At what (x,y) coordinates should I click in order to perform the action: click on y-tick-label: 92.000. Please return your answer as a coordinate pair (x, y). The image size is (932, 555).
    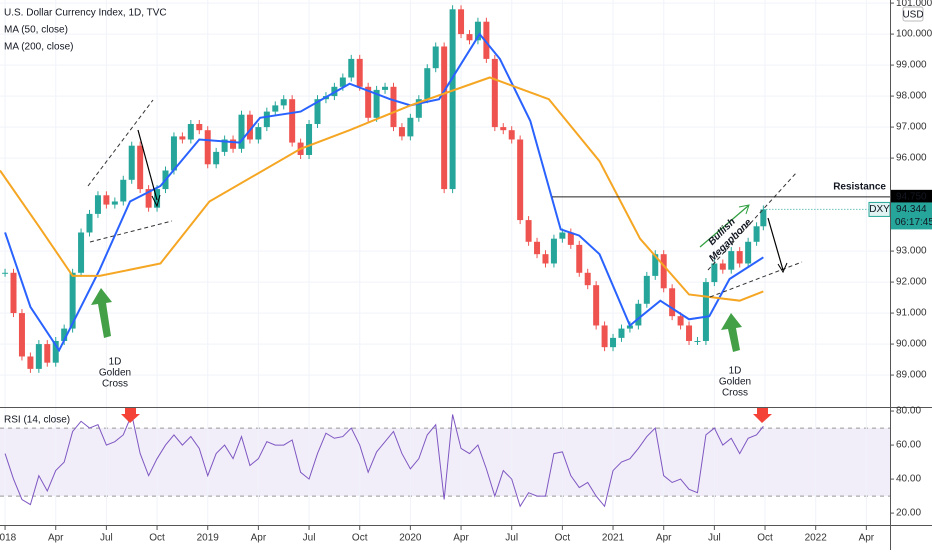
    Looking at the image, I should click on (911, 282).